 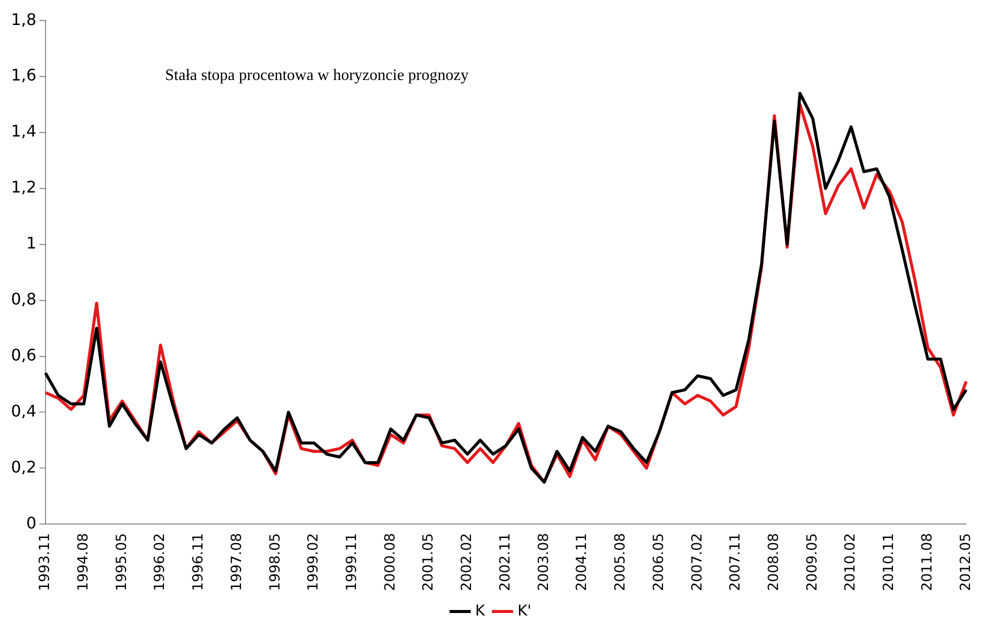 What do you see at coordinates (658, 562) in the screenshot?
I see `x-tick-label: 2006.05` at bounding box center [658, 562].